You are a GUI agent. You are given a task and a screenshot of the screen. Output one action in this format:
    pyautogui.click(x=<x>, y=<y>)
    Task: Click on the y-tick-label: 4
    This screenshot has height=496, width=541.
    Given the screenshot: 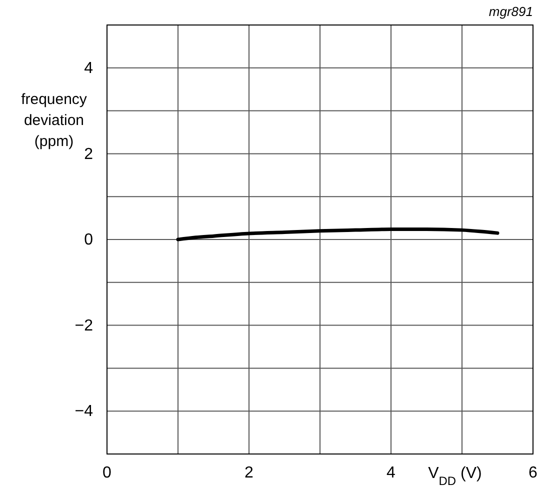 What is the action you would take?
    pyautogui.click(x=89, y=69)
    